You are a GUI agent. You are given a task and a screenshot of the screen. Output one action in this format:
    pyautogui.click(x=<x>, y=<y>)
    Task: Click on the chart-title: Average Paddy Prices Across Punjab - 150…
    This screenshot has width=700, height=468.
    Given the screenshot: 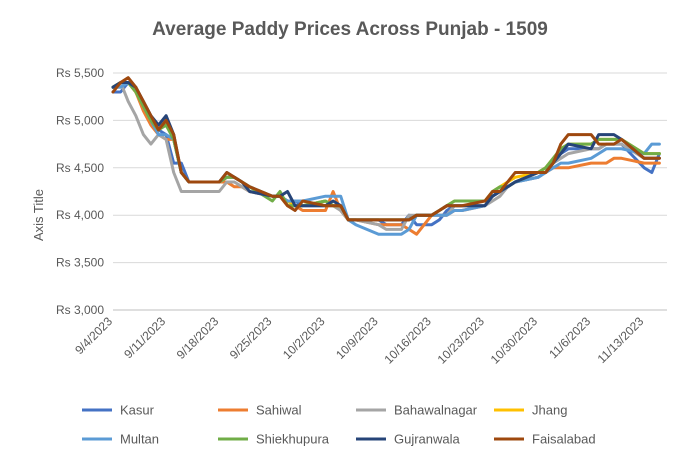 What is the action you would take?
    pyautogui.click(x=350, y=29)
    